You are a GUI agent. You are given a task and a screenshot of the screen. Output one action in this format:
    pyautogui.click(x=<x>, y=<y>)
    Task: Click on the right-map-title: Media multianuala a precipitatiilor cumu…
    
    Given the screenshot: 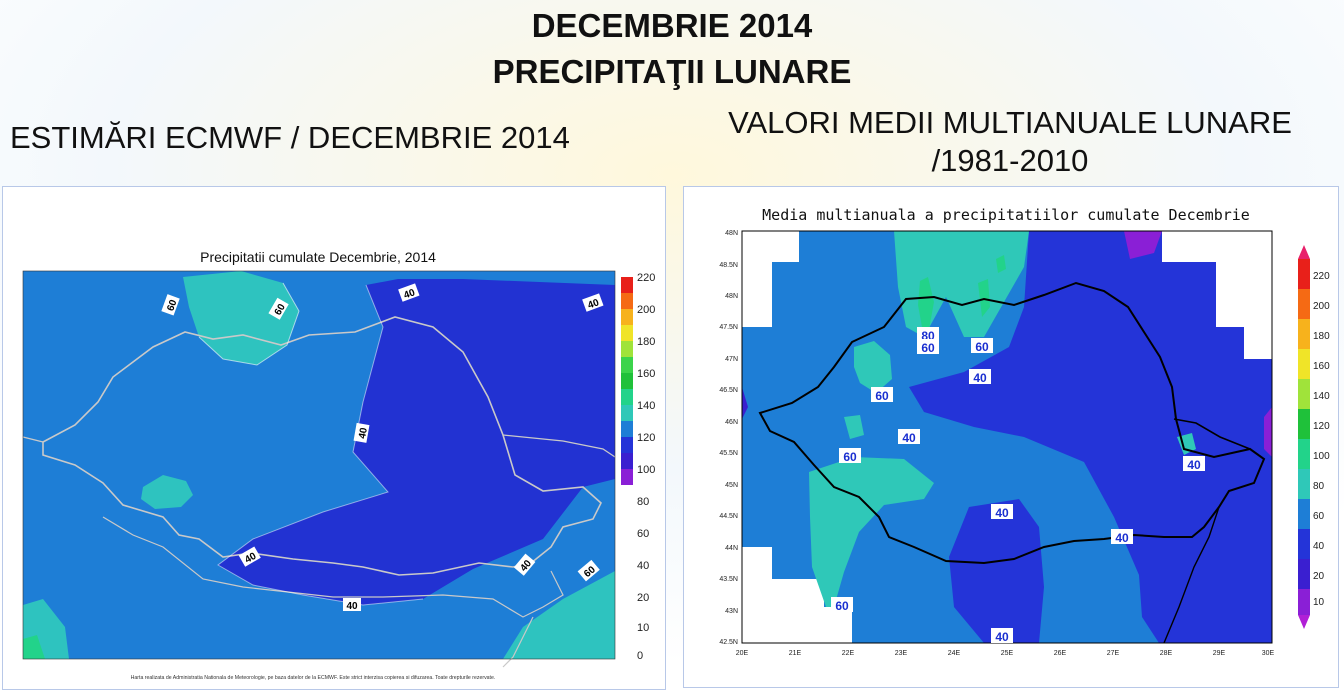 What is the action you would take?
    pyautogui.click(x=1006, y=215)
    